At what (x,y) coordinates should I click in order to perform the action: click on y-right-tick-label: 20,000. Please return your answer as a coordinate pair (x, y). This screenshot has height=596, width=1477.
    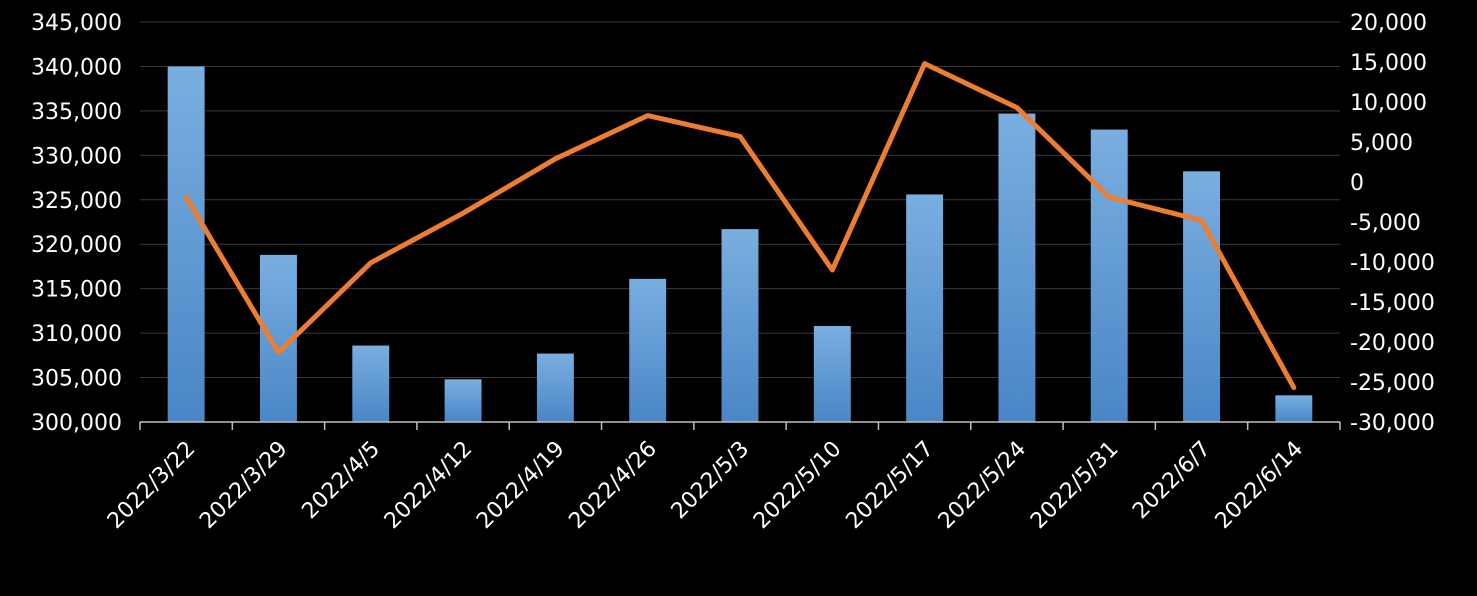
    Looking at the image, I should click on (1388, 23).